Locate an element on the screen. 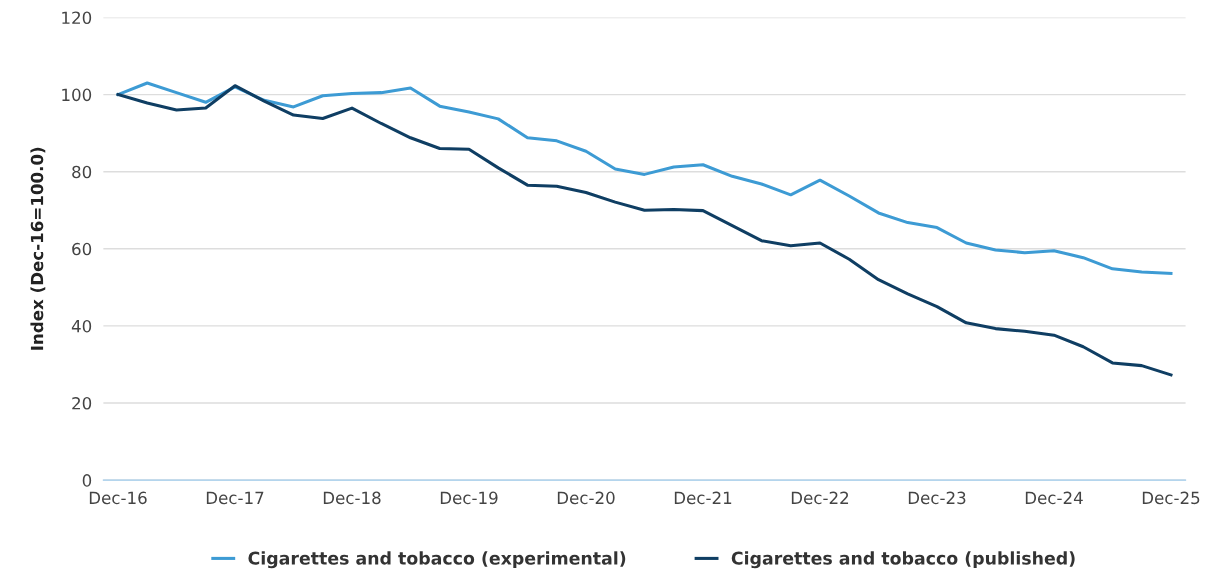 The width and height of the screenshot is (1216, 582). x-tick-label: Dec-18 is located at coordinates (352, 498).